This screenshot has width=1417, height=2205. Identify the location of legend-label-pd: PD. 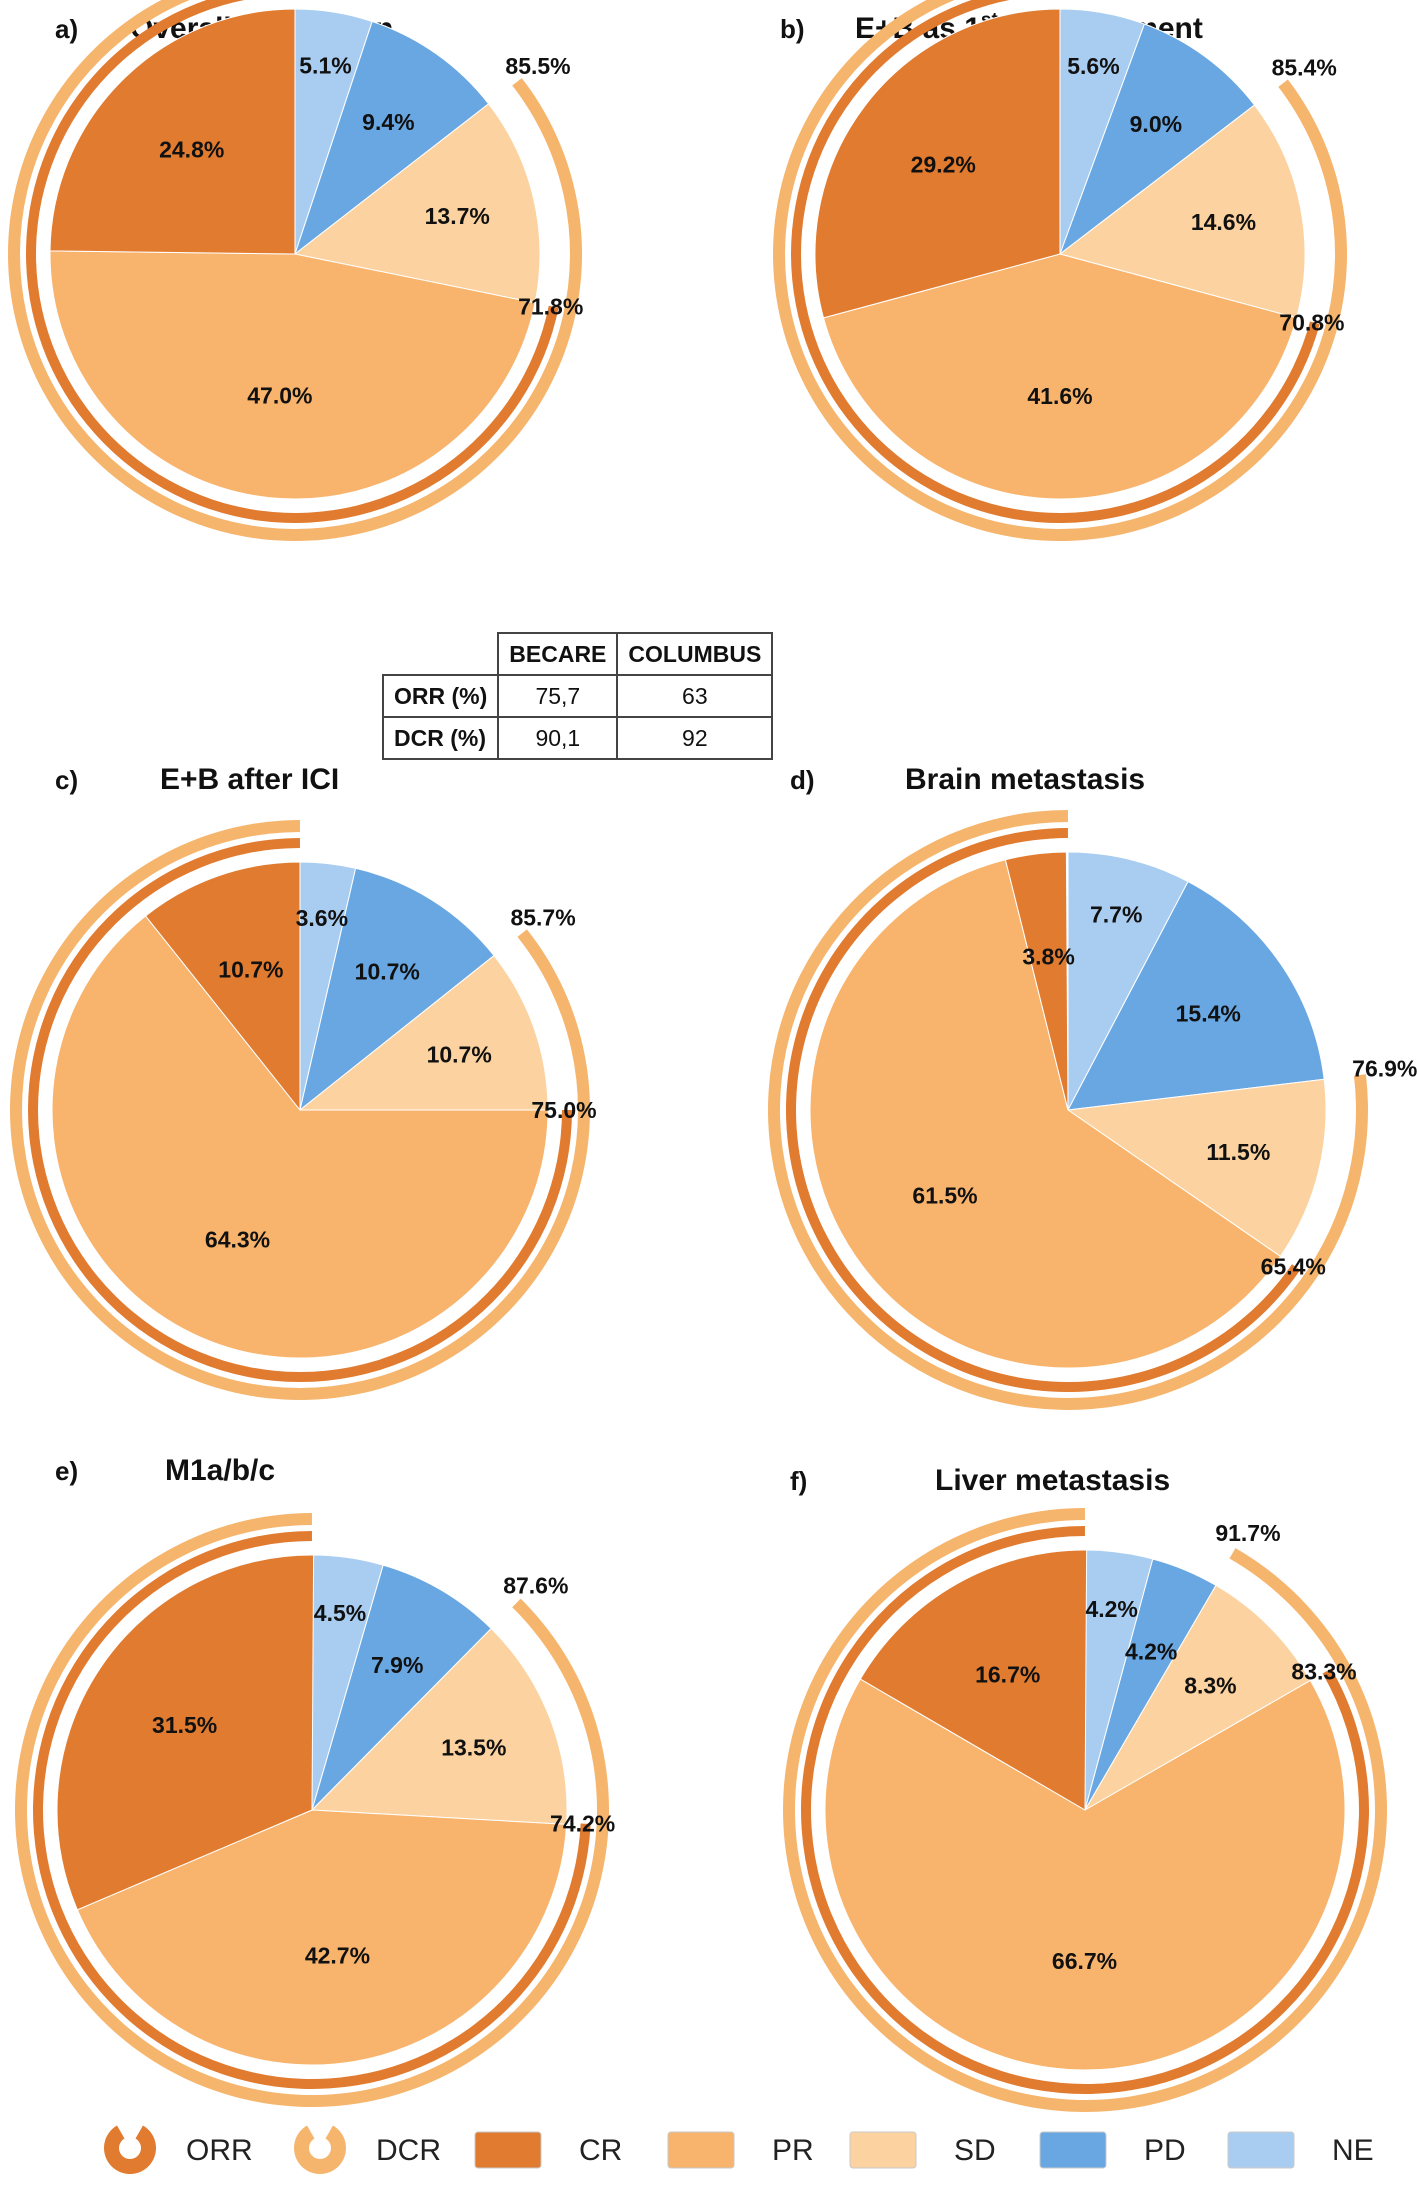
(1165, 2150).